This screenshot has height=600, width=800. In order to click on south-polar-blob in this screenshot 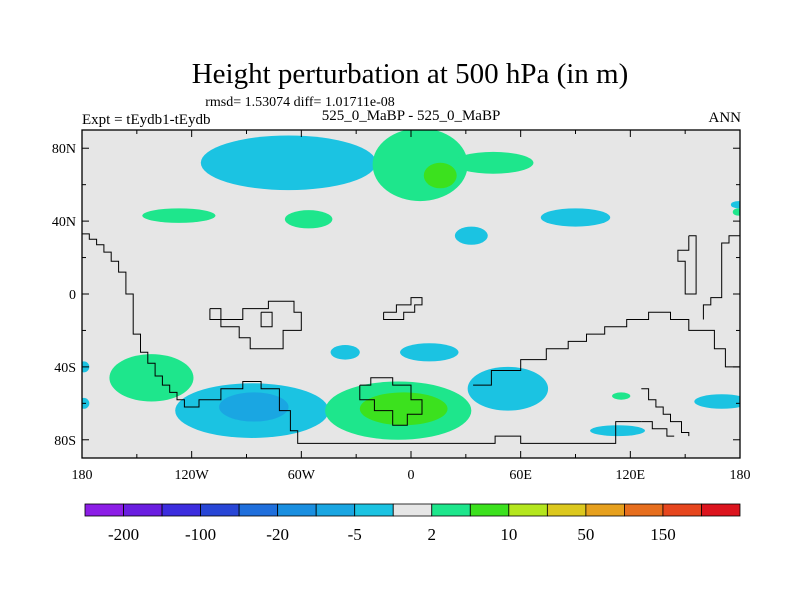, I will do `click(391, 401)`.